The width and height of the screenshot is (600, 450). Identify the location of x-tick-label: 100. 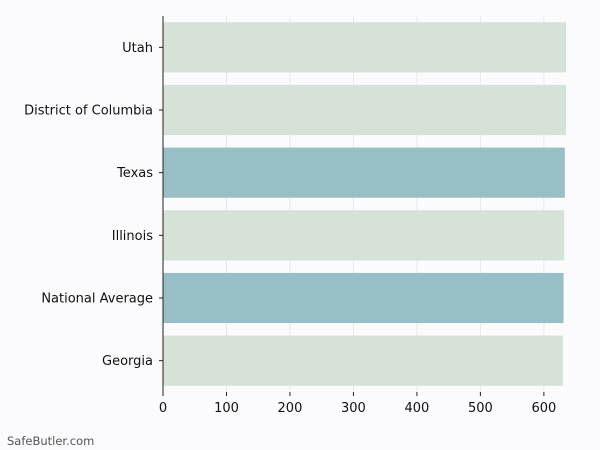
(226, 408).